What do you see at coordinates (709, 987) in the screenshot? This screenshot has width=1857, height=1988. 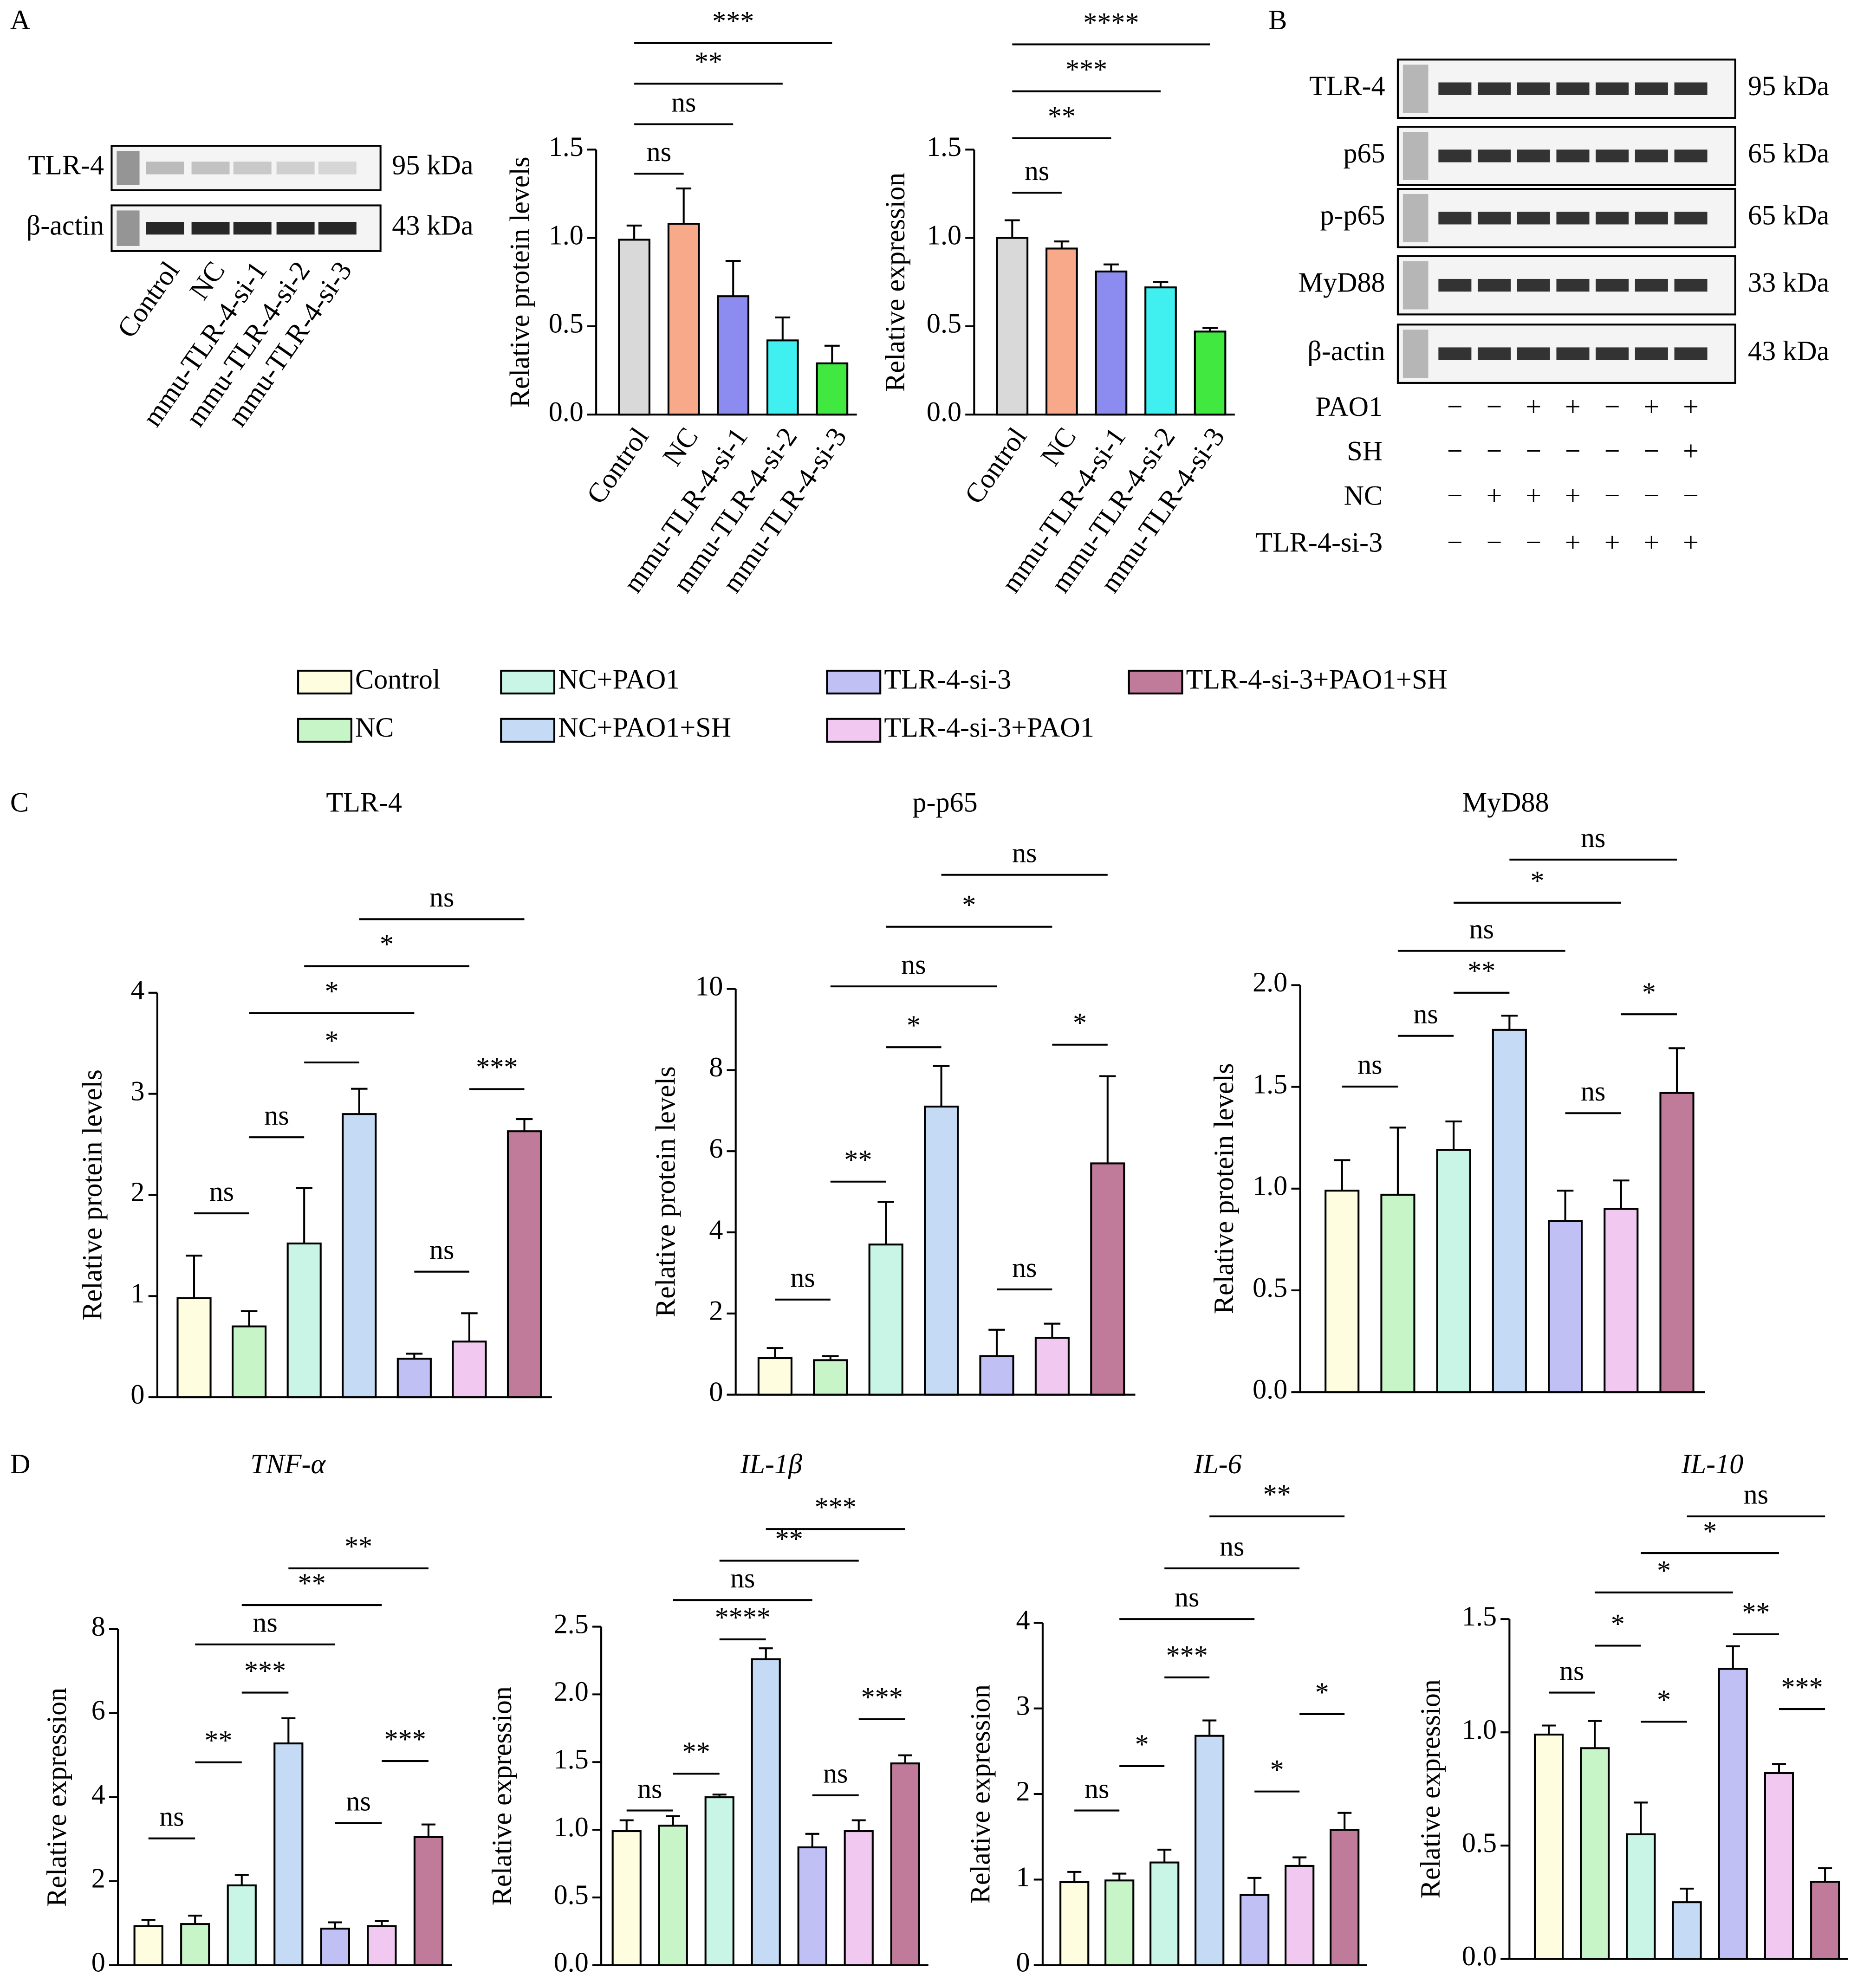 I see `y-tick-label: 10` at bounding box center [709, 987].